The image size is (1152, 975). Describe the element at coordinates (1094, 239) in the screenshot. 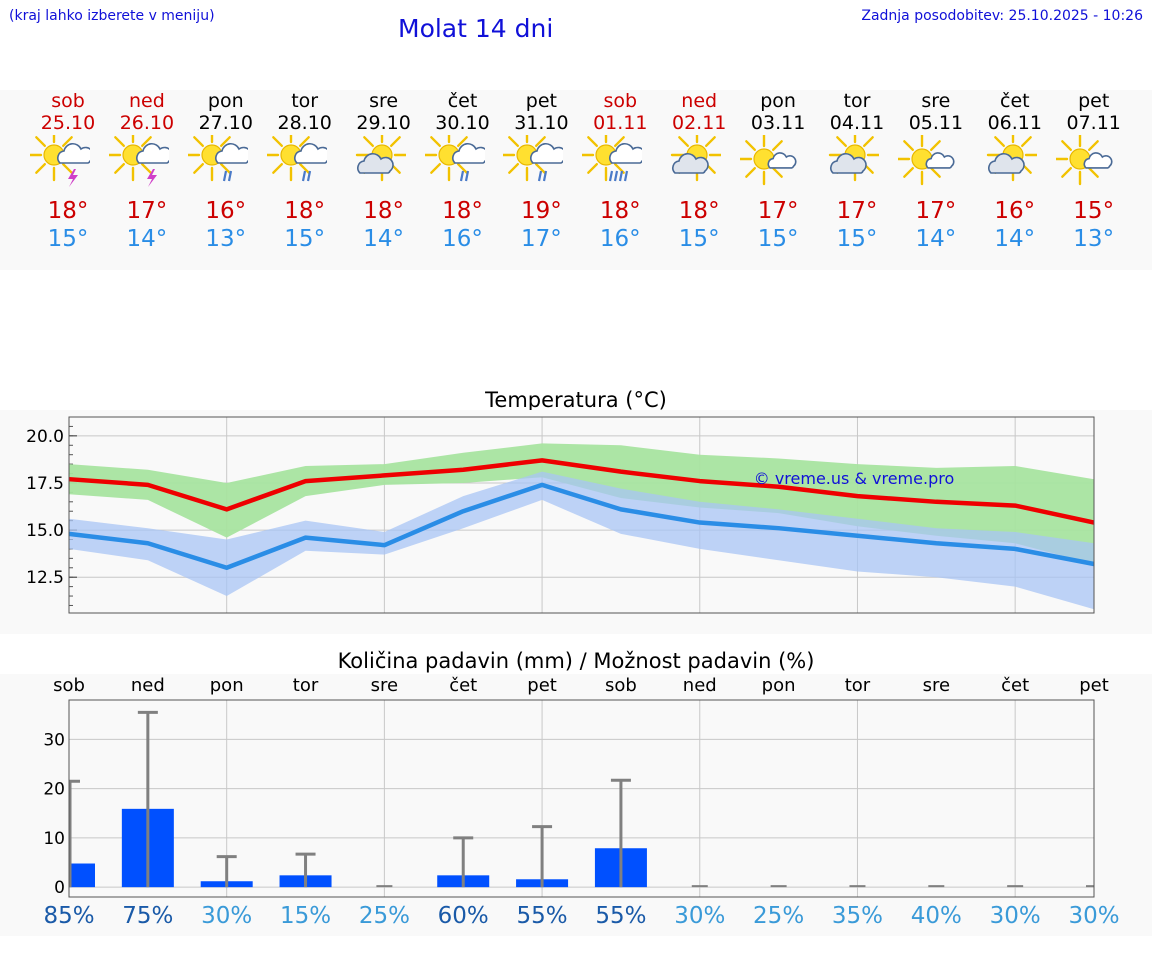

I see `temp-min: 13°` at that location.